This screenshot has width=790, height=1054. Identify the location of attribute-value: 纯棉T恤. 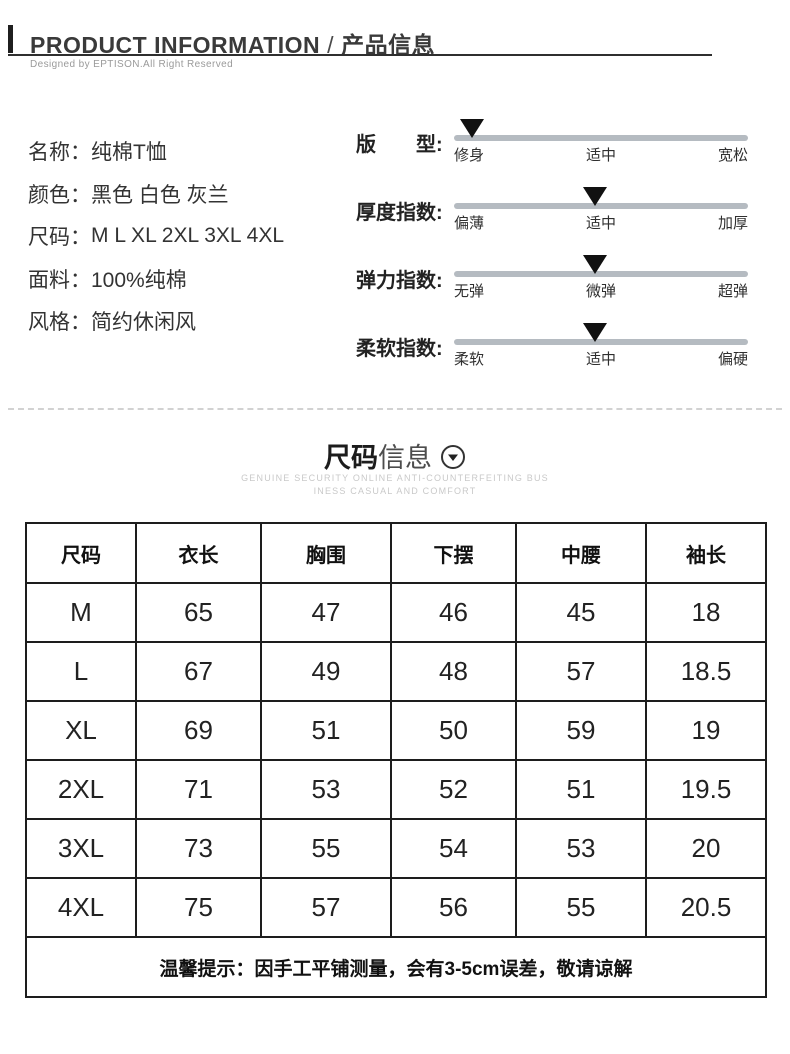
(129, 153).